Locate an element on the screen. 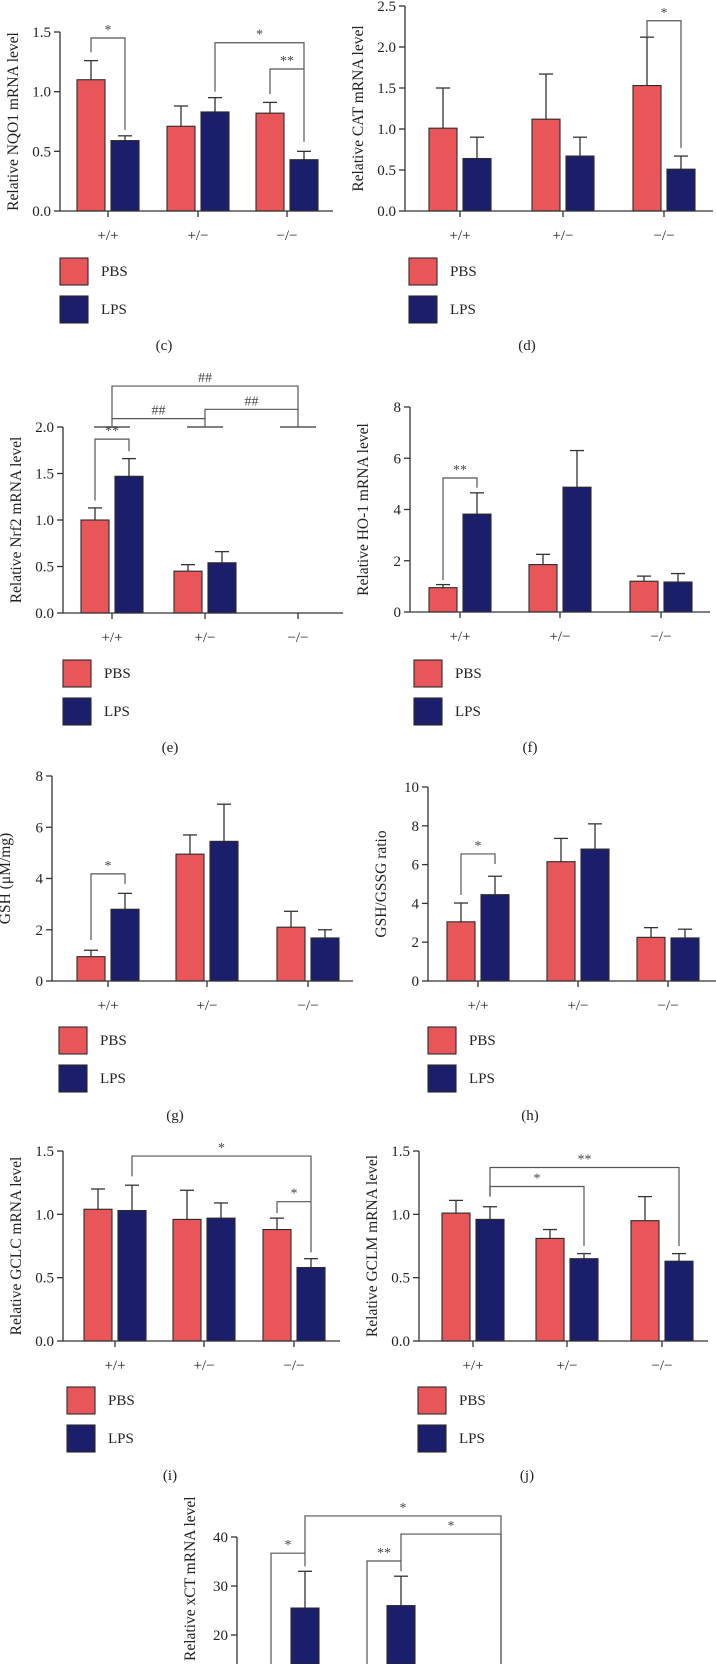  y-tick-label: 10 is located at coordinates (411, 788).